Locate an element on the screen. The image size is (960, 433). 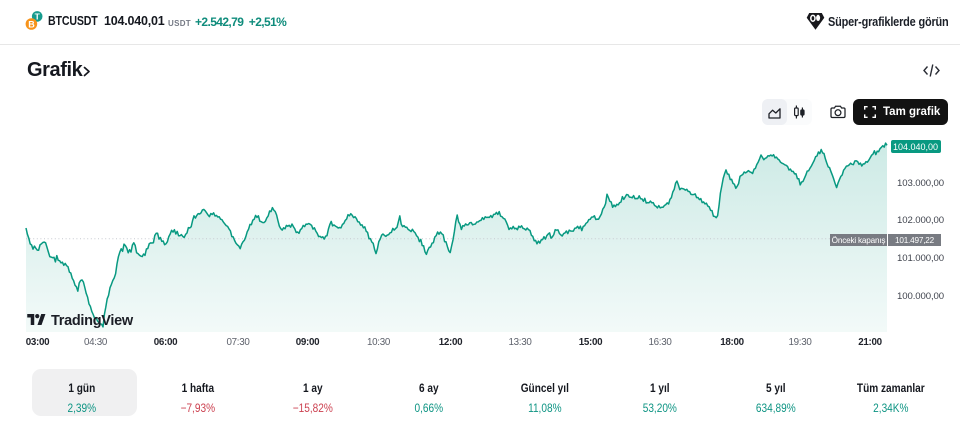
svg-text: T is located at coordinates (38, 16).